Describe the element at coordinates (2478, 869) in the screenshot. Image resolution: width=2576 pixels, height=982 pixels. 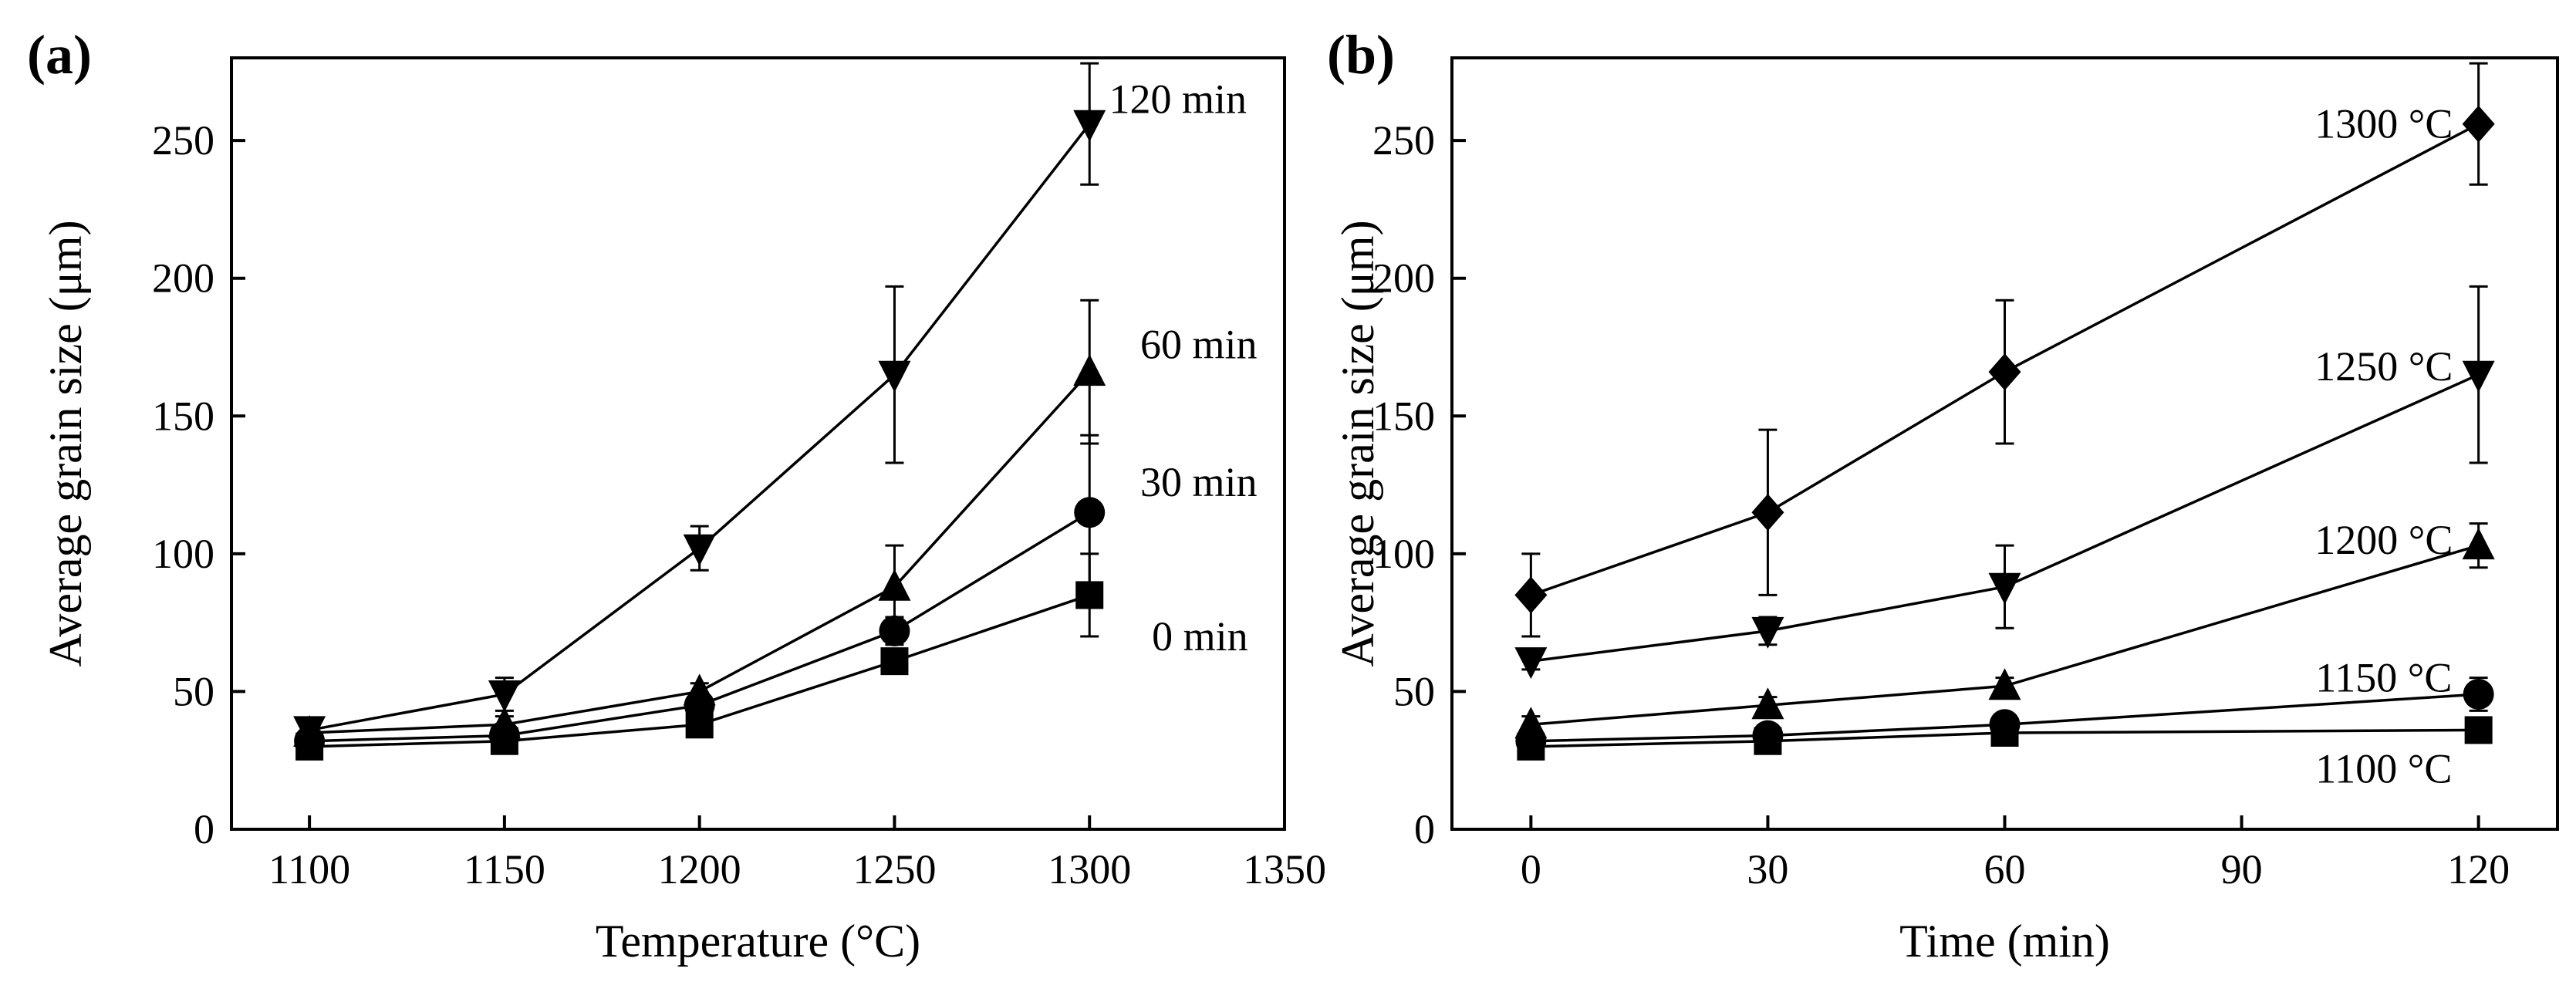
I see `x-tick-label: 120` at that location.